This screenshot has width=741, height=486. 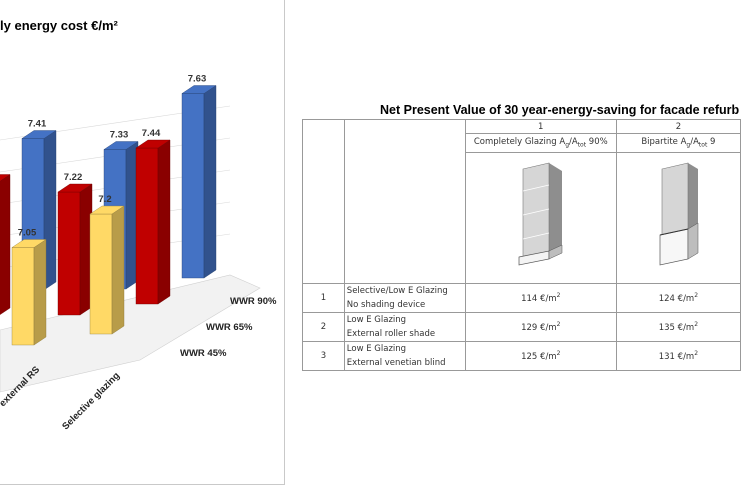 I want to click on column-number: 1, so click(x=540, y=126).